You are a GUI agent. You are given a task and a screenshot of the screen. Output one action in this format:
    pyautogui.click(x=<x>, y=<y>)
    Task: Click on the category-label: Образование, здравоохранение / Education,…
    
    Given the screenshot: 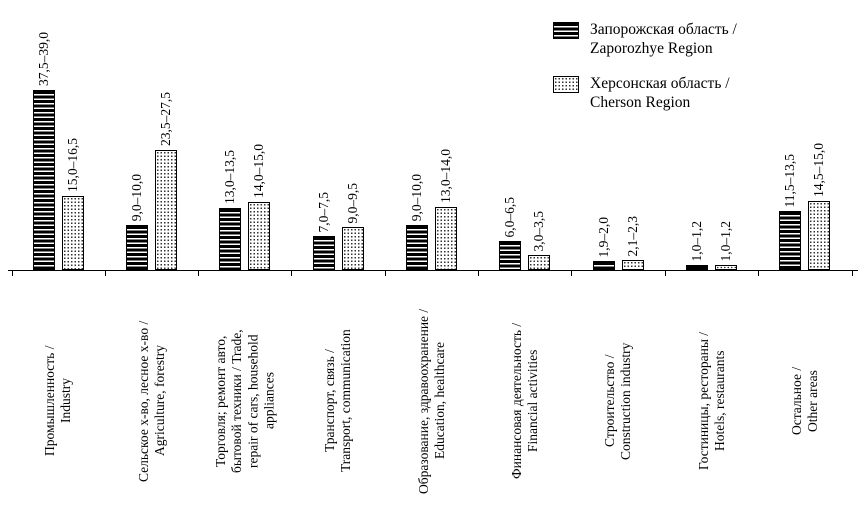 What is the action you would take?
    pyautogui.click(x=431, y=402)
    